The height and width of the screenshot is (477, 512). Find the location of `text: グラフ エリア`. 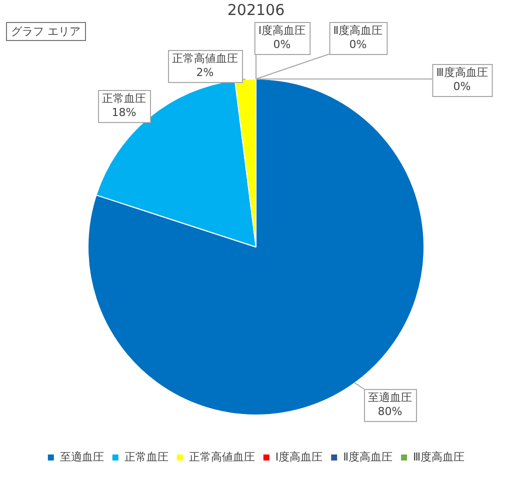

text: グラフ エリア is located at coordinates (46, 31).